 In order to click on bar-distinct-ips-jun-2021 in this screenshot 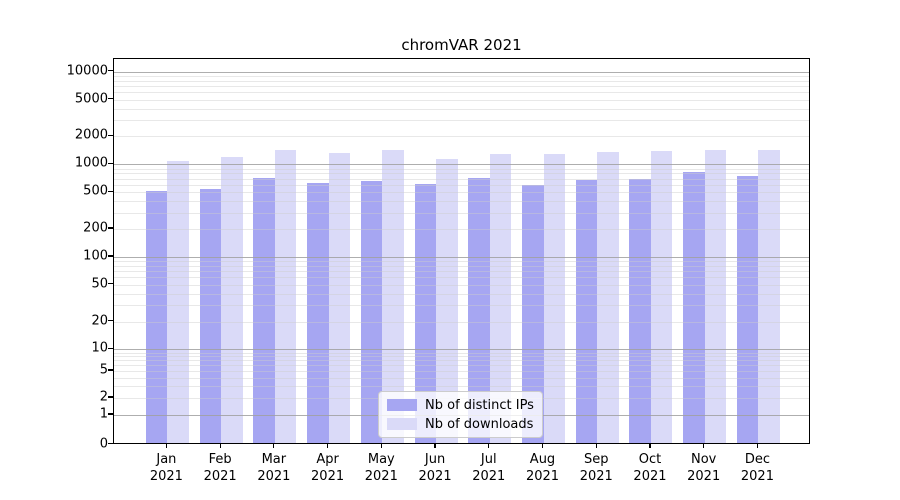, I will do `click(425, 313)`.